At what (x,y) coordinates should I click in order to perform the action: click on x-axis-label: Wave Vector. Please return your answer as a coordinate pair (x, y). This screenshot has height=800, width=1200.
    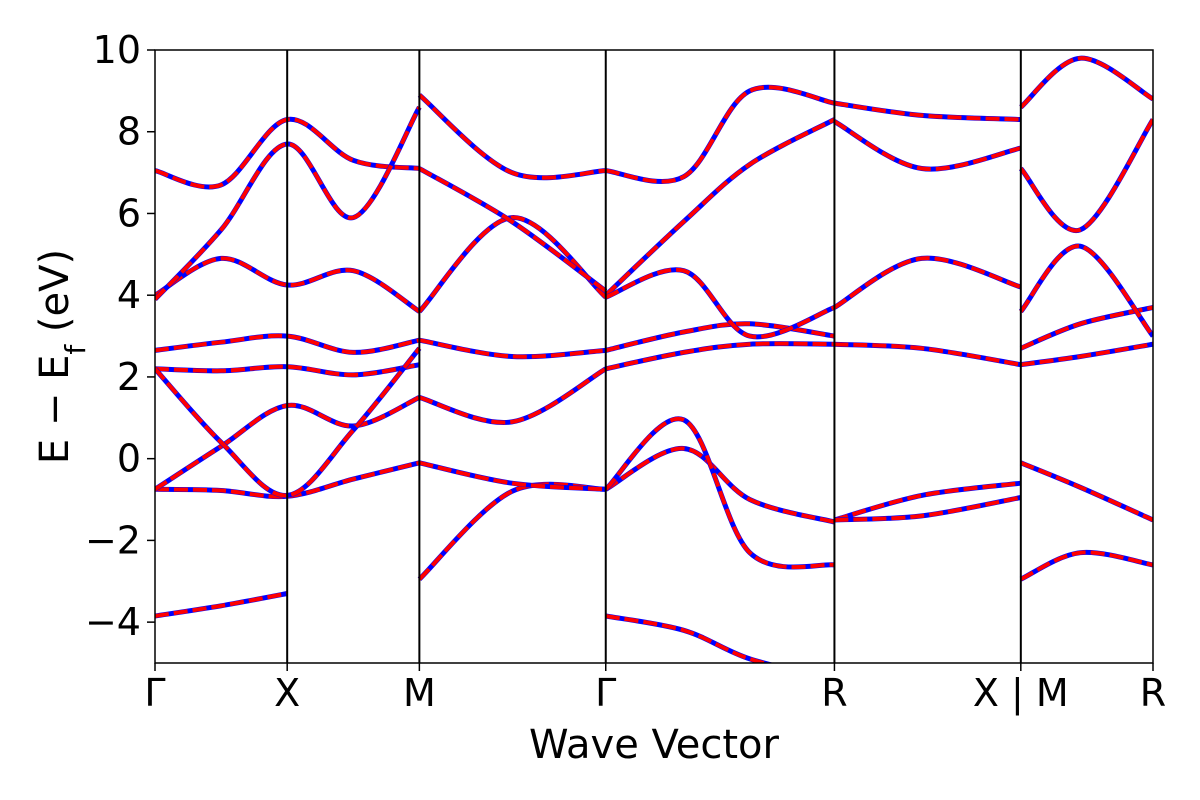
    Looking at the image, I should click on (654, 745).